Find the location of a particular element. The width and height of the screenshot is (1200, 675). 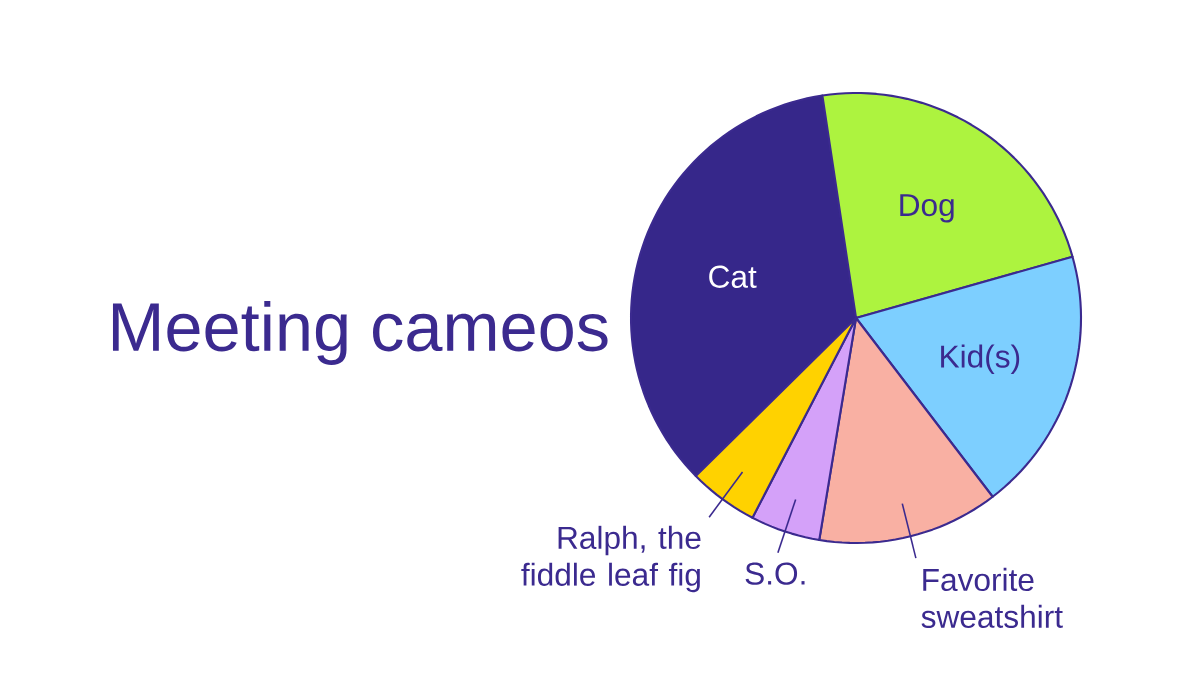

slice-label: Ralph, the fiddle leaf fig is located at coordinates (611, 559).